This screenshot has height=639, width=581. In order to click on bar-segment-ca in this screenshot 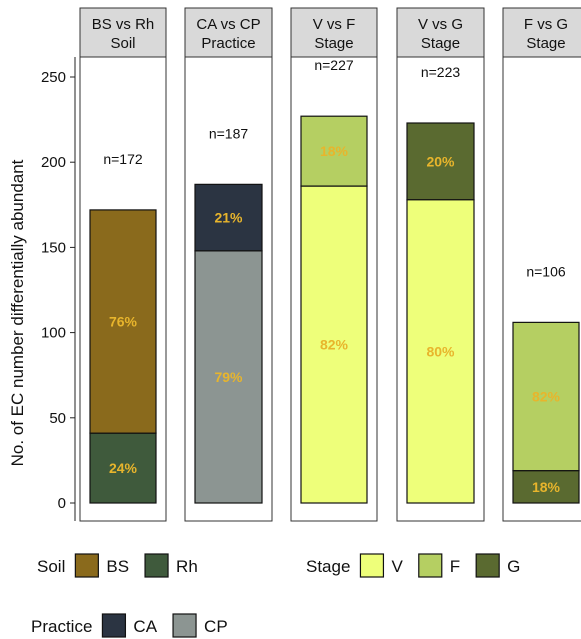, I will do `click(228, 217)`.